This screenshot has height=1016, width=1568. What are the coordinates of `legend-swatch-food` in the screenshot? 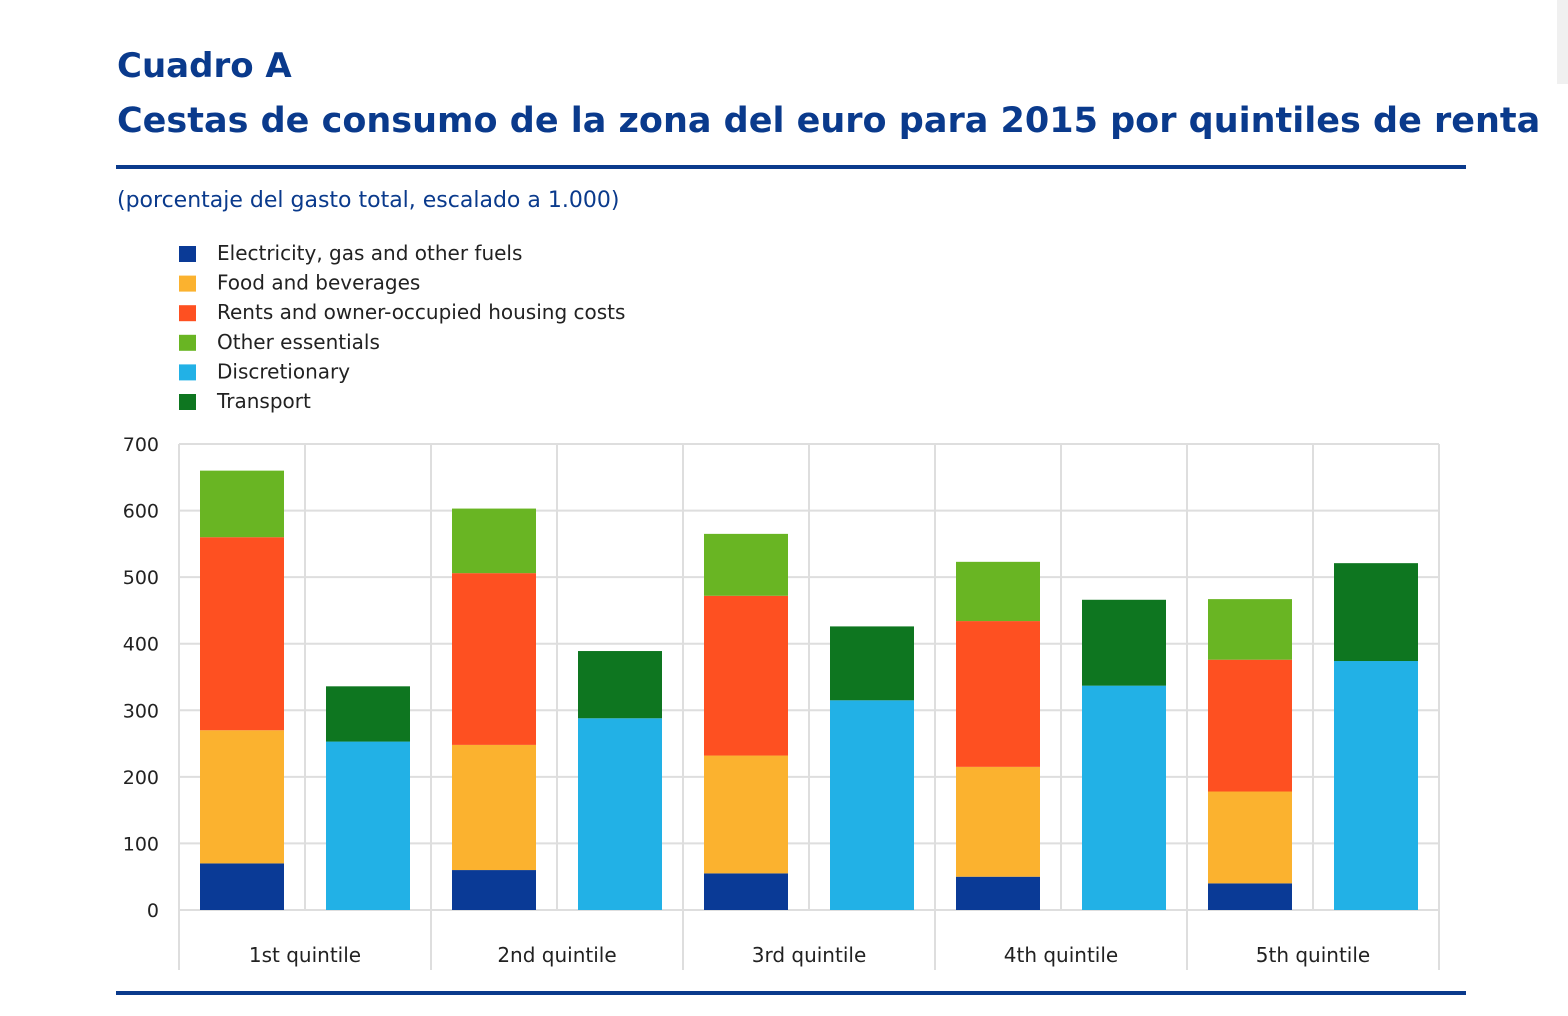 It's located at (187, 283).